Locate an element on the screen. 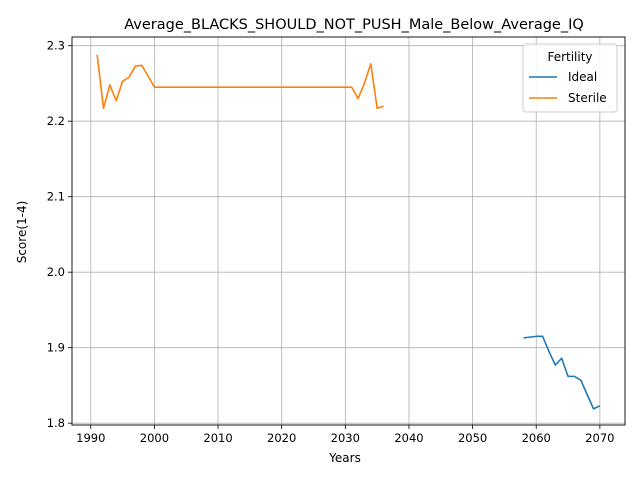  x-axis-ticks: 1990 2000 2010 2020 2030 2040 2050 2060 2070 is located at coordinates (345, 435).